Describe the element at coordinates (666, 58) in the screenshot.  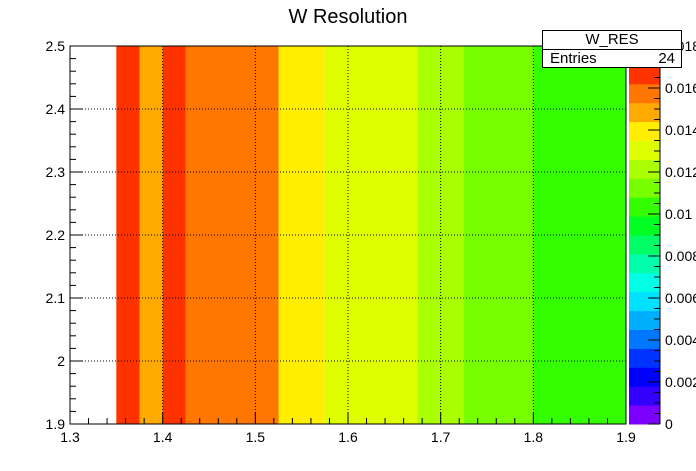
I see `stats-entries-value: 24` at that location.